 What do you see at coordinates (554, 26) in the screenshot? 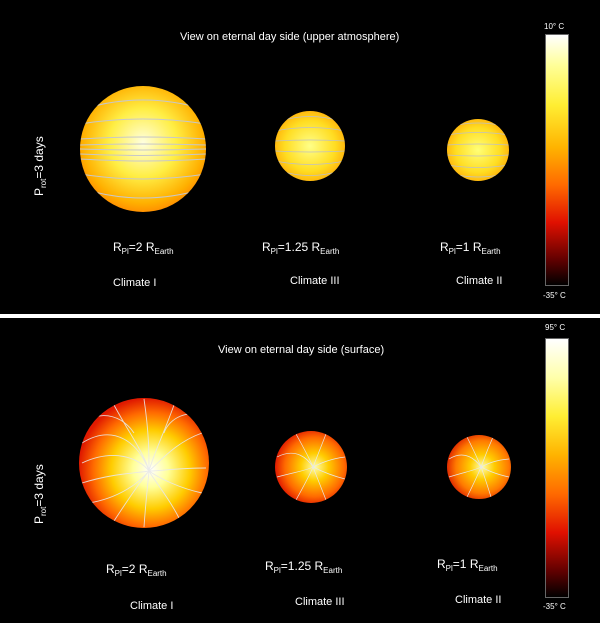
I see `colorbar-max-label: 10° C` at bounding box center [554, 26].